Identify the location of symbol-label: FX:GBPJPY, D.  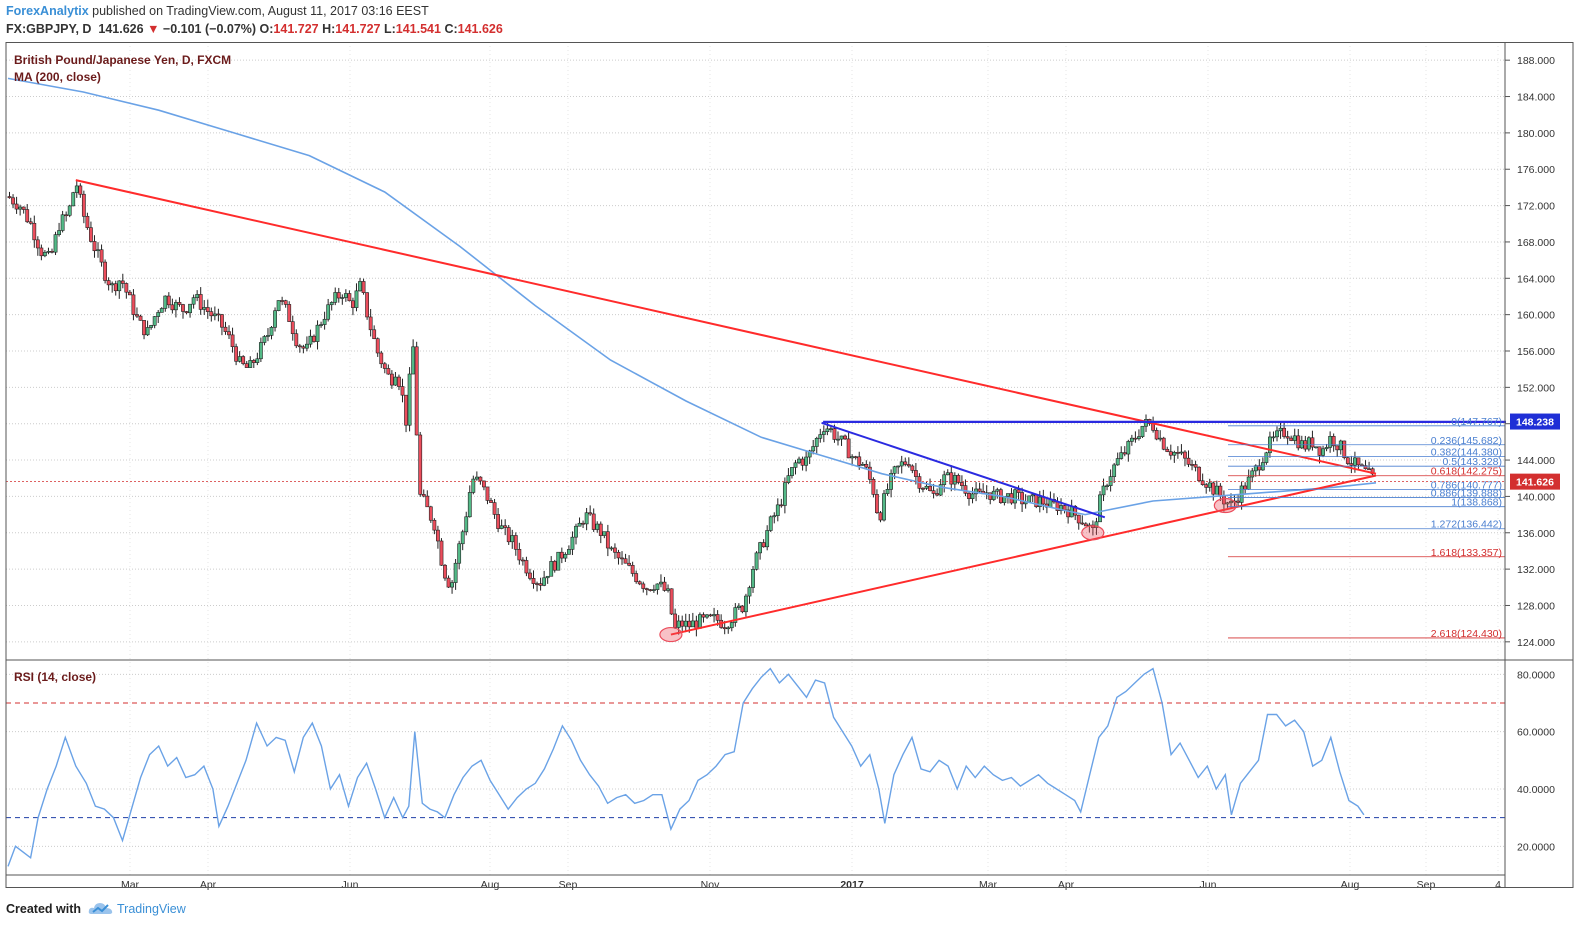
(49, 29).